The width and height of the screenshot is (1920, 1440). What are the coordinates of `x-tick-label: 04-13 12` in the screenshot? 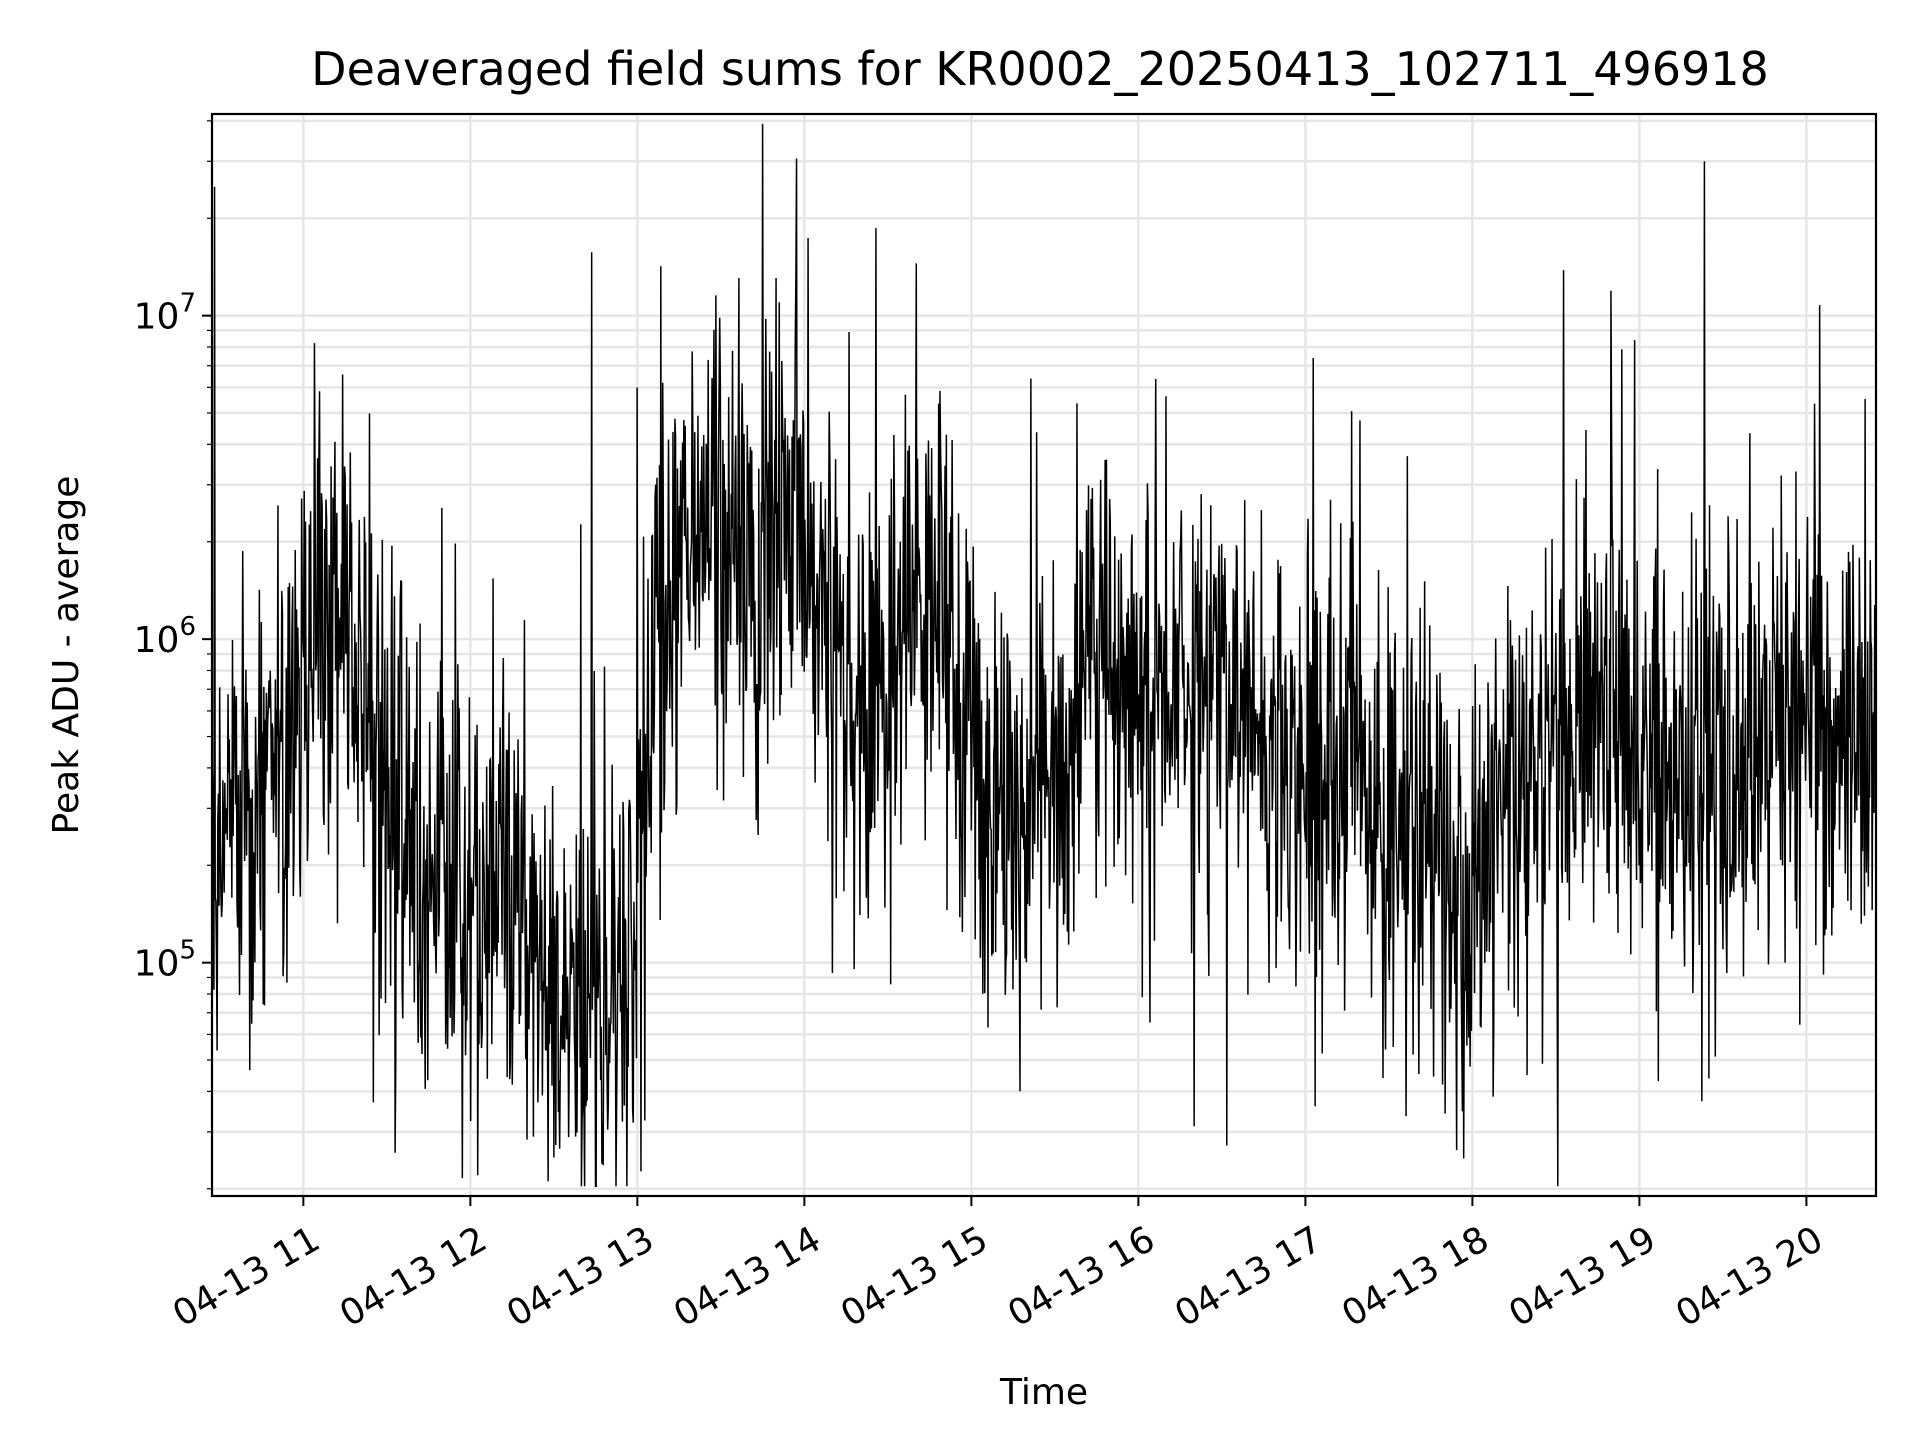 It's located at (413, 1277).